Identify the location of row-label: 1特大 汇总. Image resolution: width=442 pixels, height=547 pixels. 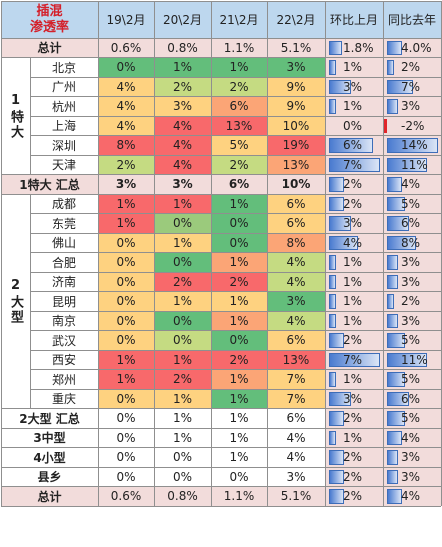
(49, 184).